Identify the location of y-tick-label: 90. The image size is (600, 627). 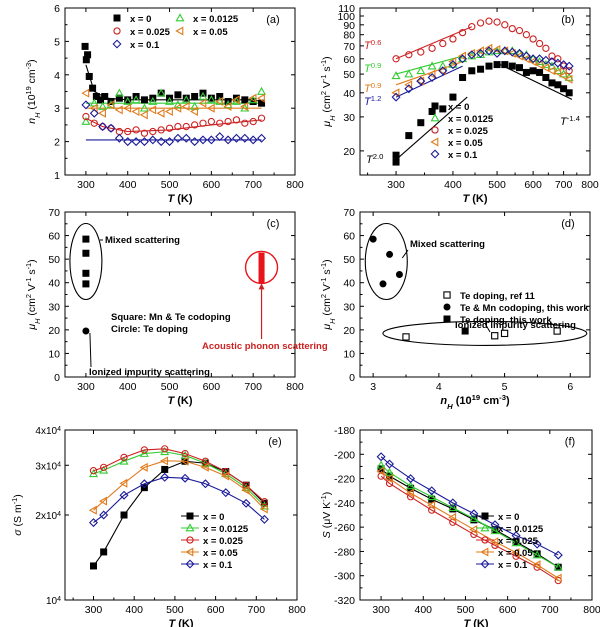
(349, 26).